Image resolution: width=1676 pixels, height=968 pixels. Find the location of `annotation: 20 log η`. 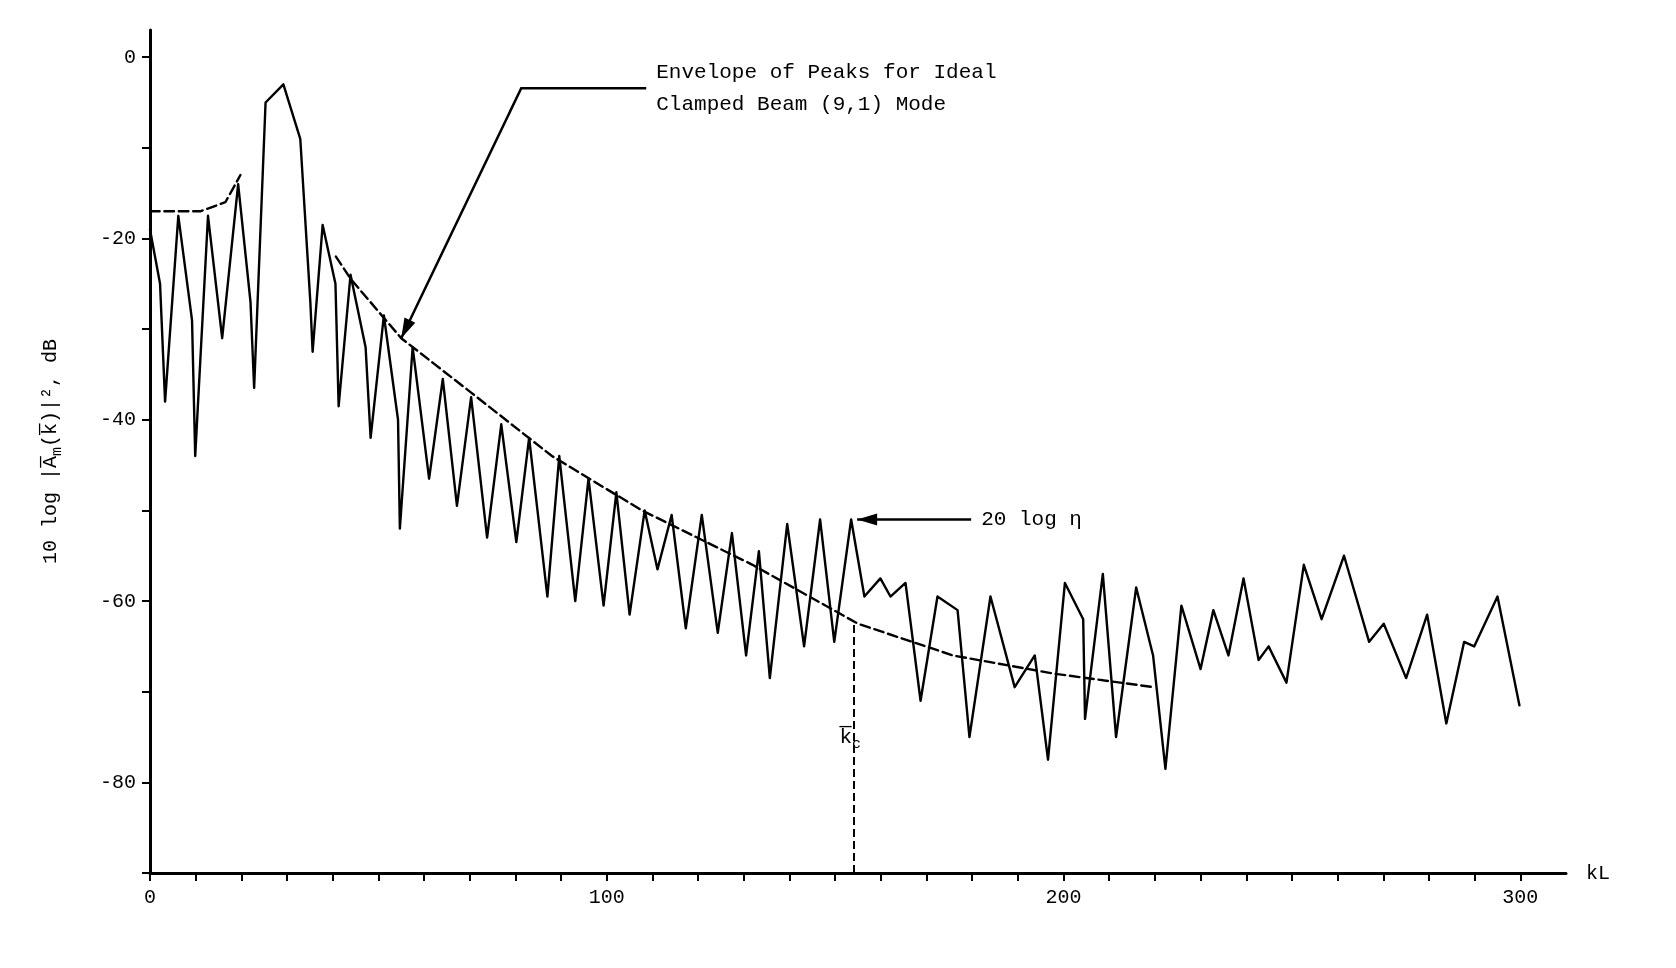

annotation: 20 log η is located at coordinates (1031, 519).